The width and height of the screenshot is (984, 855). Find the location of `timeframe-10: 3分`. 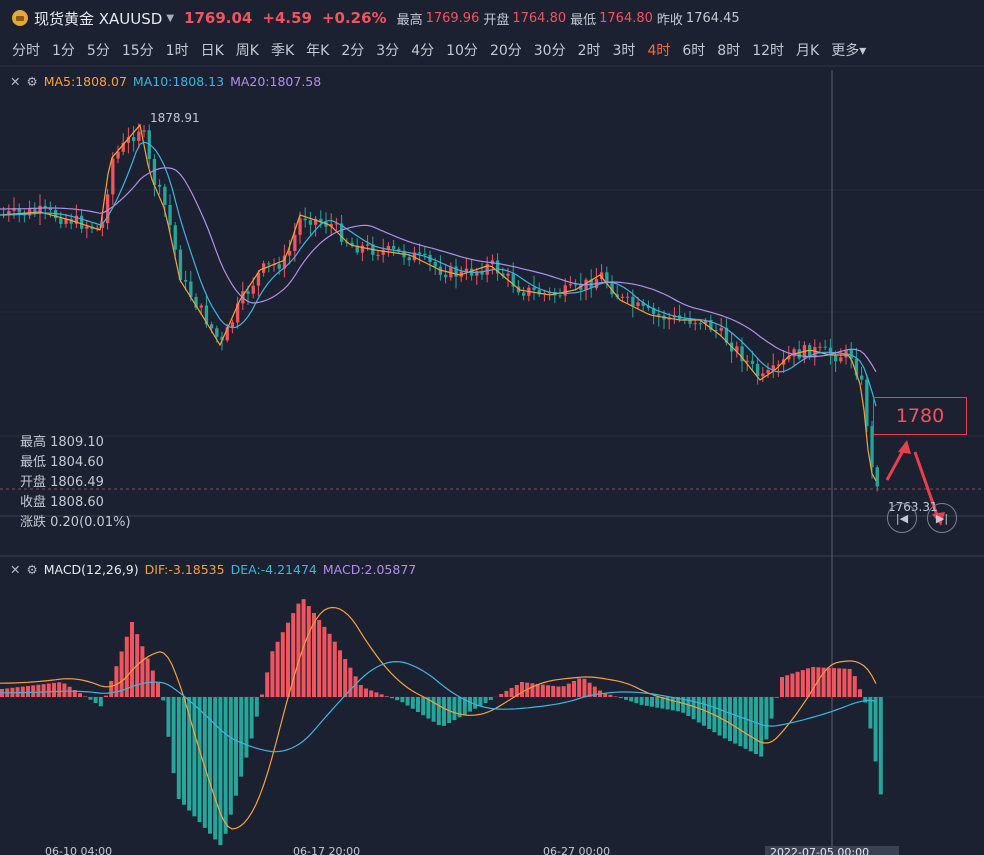

timeframe-10: 3分 is located at coordinates (388, 51).